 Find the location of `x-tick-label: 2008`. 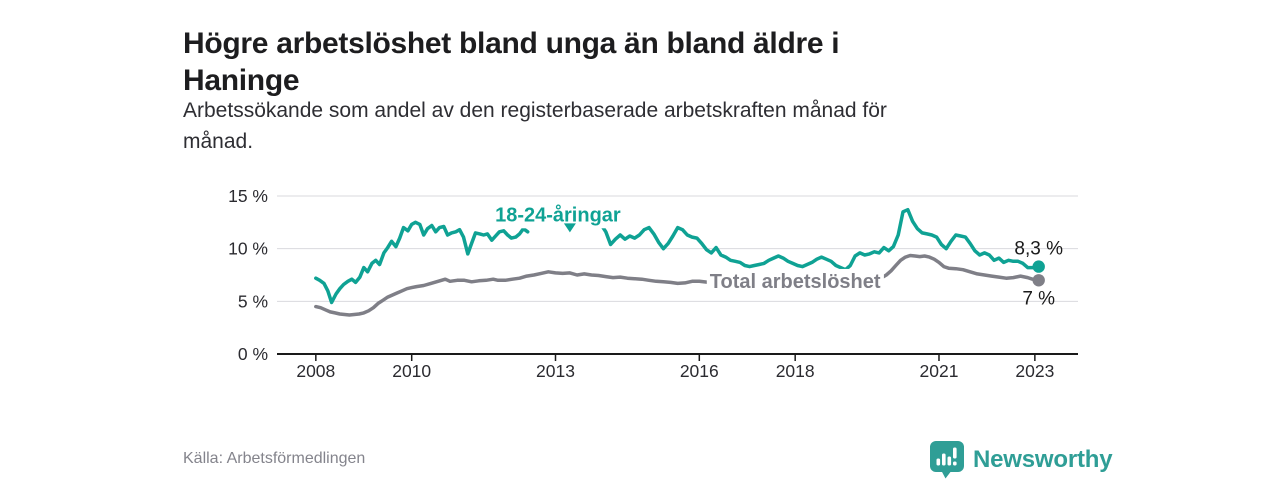

x-tick-label: 2008 is located at coordinates (315, 371).